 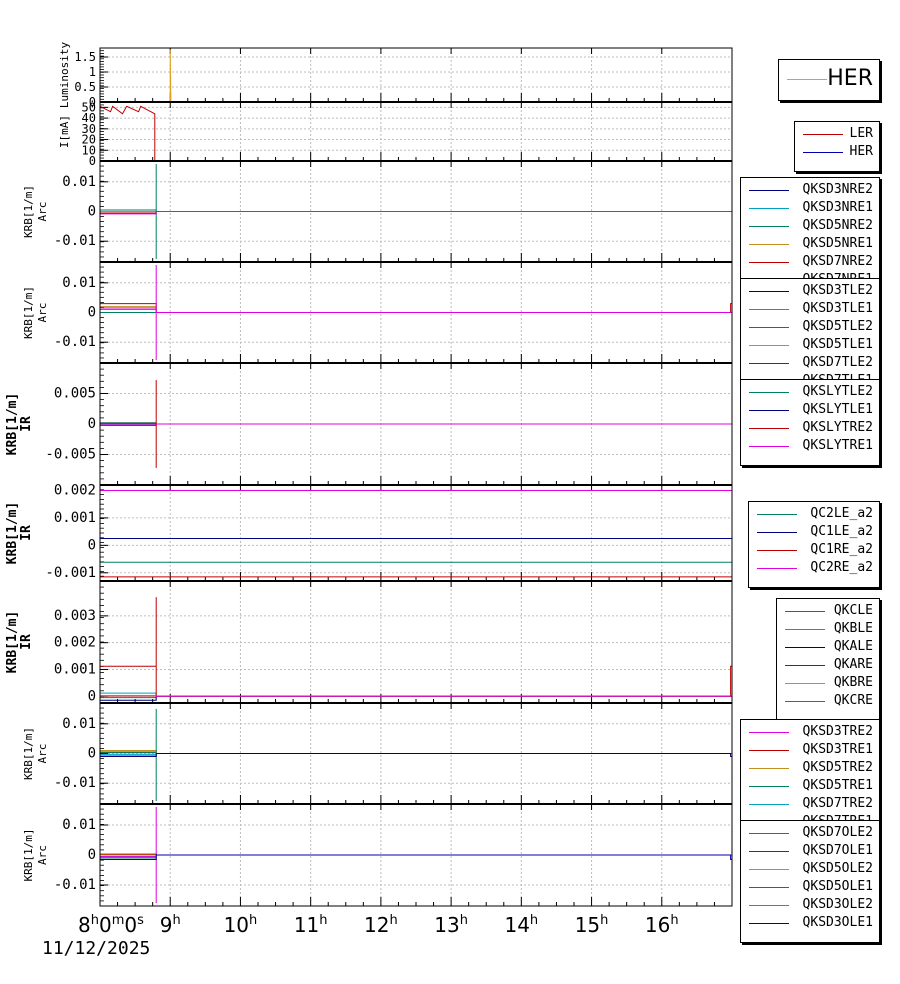 I want to click on legend-label: QKSD5TLE2, so click(x=837, y=326).